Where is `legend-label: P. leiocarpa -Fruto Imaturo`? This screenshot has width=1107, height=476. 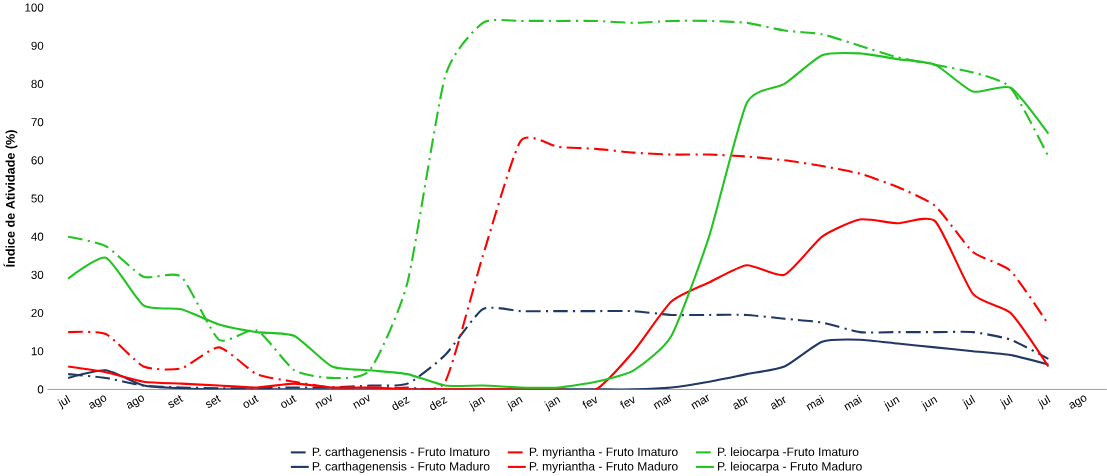
legend-label: P. leiocarpa -Fruto Imaturo is located at coordinates (788, 453).